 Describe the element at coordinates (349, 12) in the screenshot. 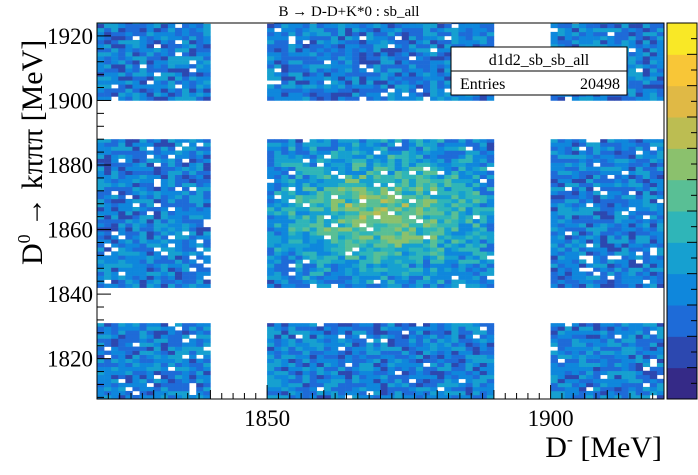

I see `chart-title: B → D-D+K*0 : sb_all` at that location.